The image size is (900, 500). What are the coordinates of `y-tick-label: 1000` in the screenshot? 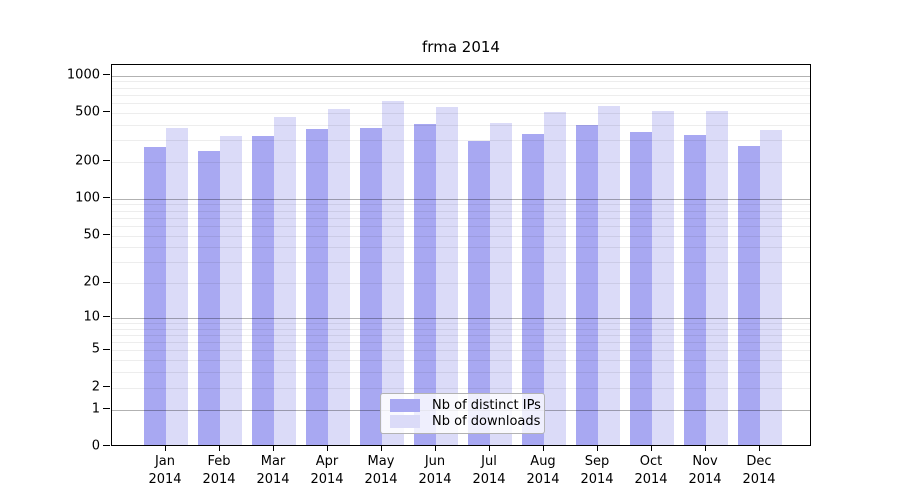 It's located at (83, 74).